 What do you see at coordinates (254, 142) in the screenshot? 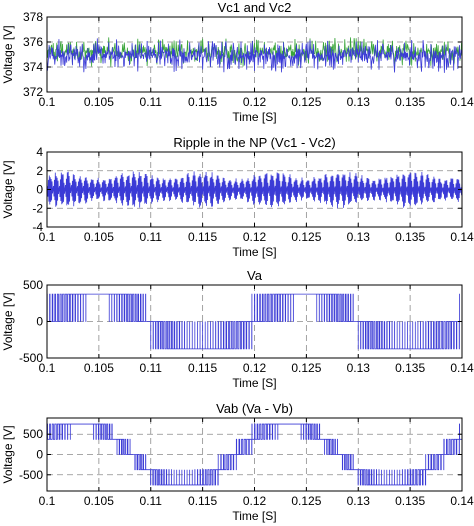
I see `chart-title: Ripple in the NP (Vc1 - Vc2)` at bounding box center [254, 142].